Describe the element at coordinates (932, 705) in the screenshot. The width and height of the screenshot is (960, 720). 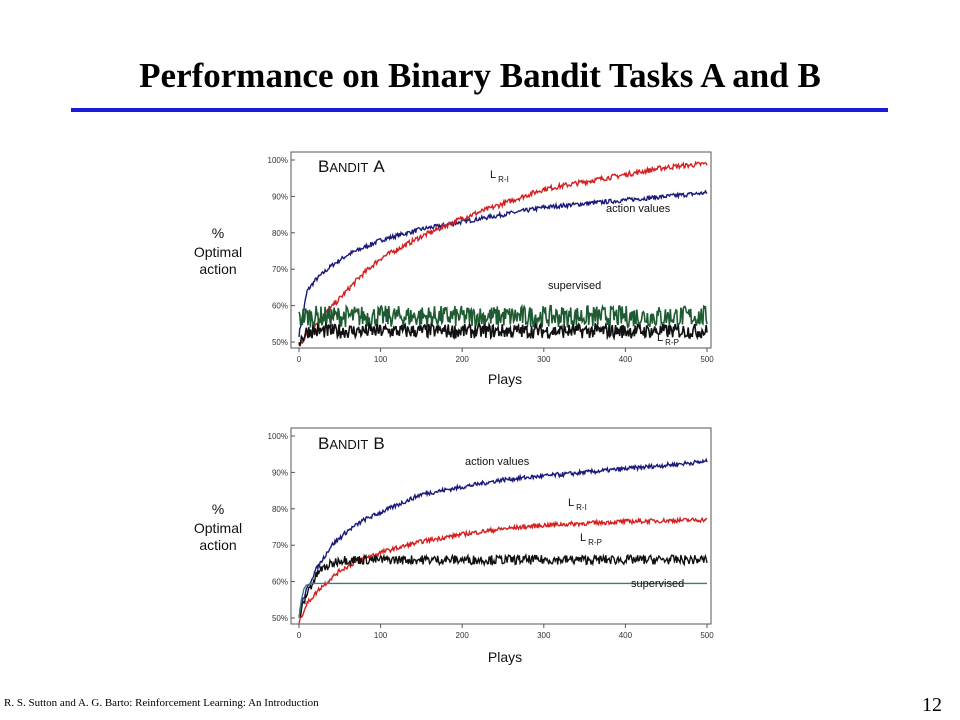
I see `slide-number: 12` at that location.